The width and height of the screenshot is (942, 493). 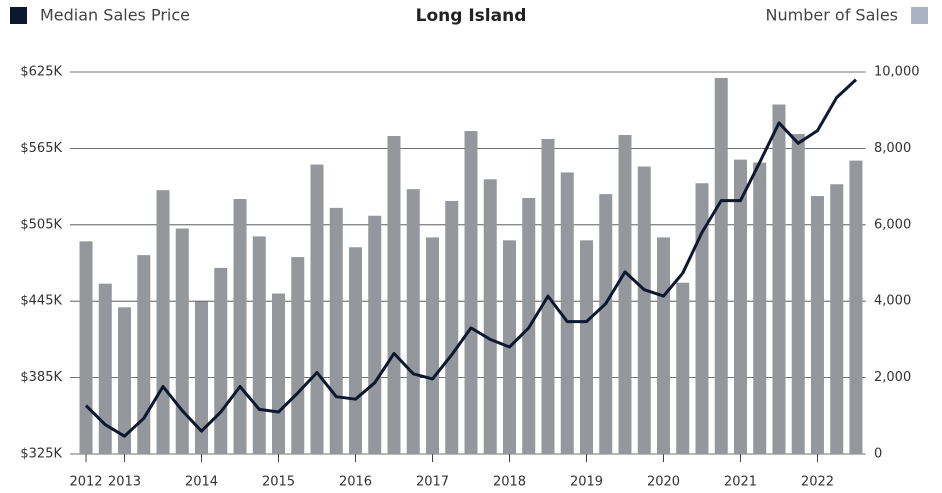 I want to click on y2-tick-label: 10,000, so click(x=897, y=72).